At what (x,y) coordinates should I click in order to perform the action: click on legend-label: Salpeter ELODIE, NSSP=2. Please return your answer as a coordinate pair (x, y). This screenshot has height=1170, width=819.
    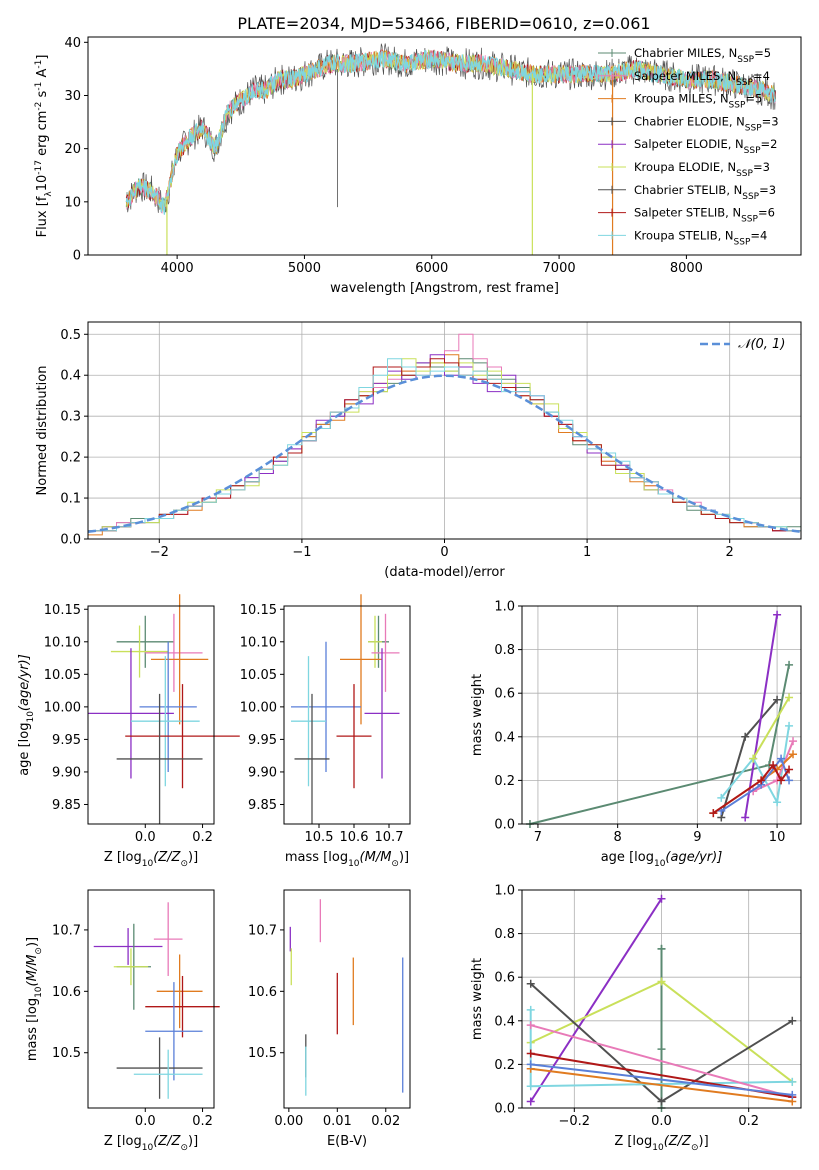
    Looking at the image, I should click on (705, 146).